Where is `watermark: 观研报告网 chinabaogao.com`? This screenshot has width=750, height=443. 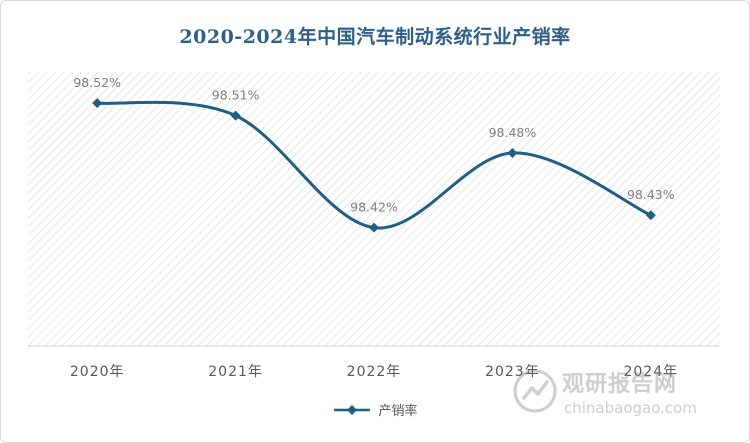 watermark: 观研报告网 chinabaogao.com is located at coordinates (628, 396).